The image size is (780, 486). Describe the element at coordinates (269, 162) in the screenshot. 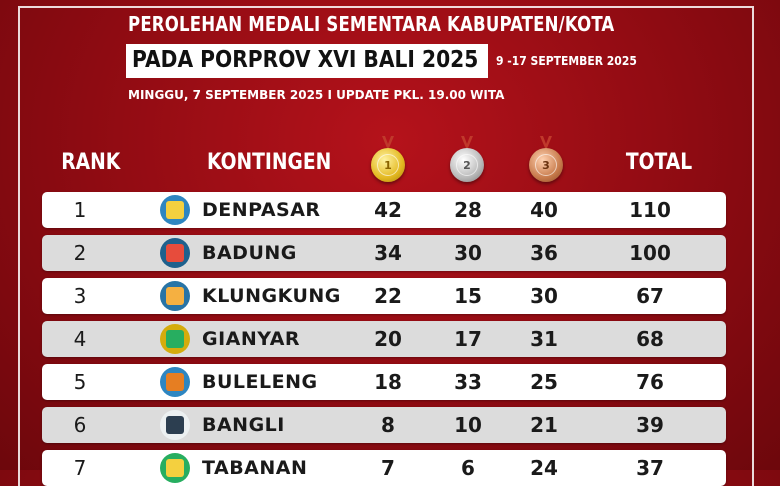

I see `header-kontingen: KONTINGEN` at that location.